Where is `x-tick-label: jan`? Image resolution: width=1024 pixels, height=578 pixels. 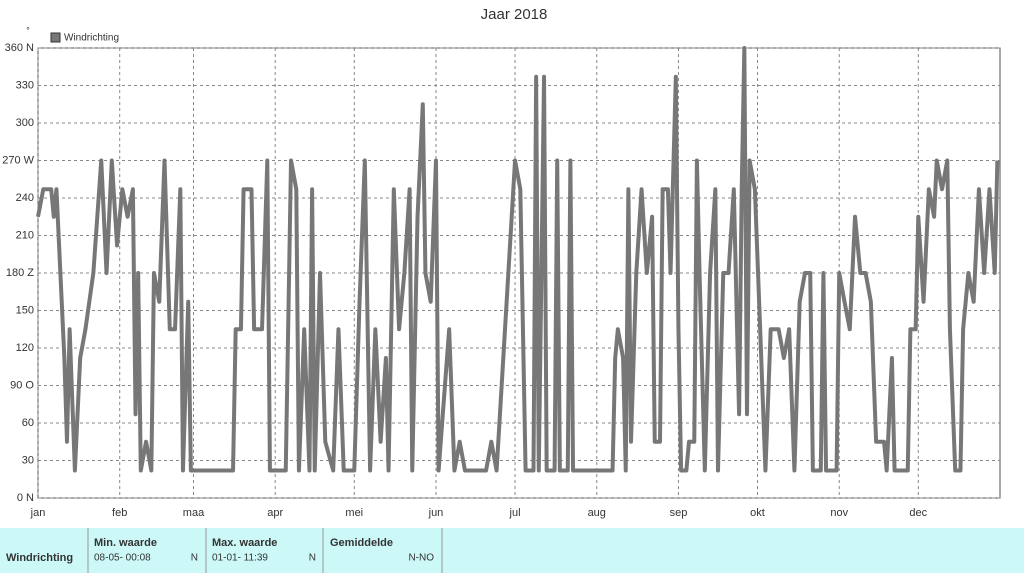 x-tick-label: jan is located at coordinates (38, 513).